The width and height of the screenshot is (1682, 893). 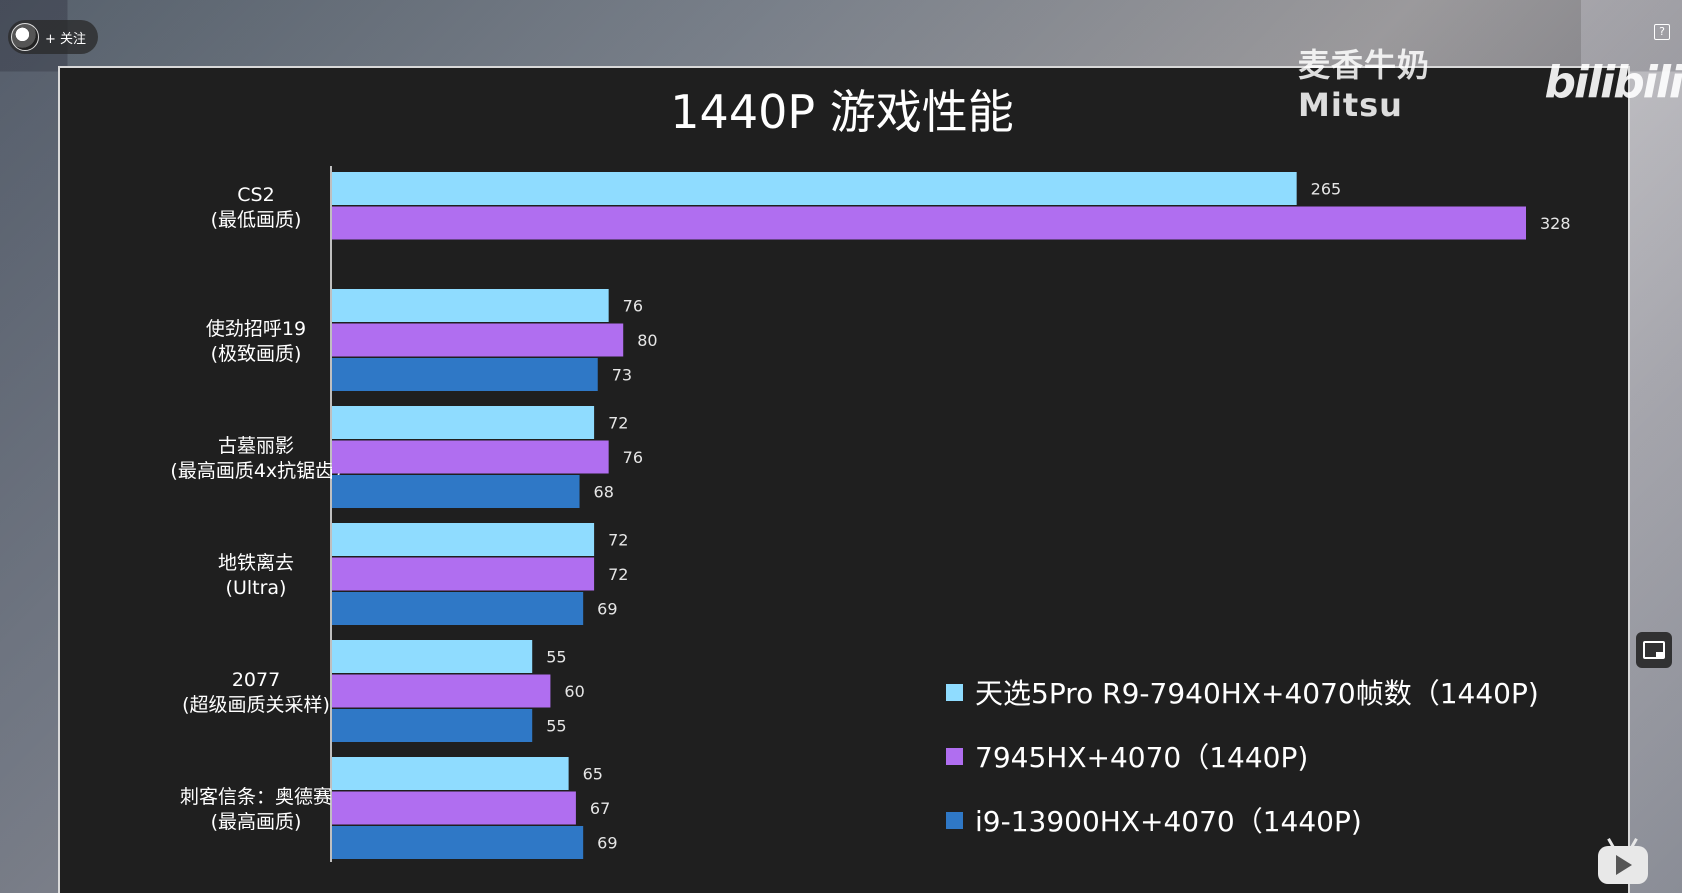 What do you see at coordinates (593, 774) in the screenshot?
I see `data-label: 65` at bounding box center [593, 774].